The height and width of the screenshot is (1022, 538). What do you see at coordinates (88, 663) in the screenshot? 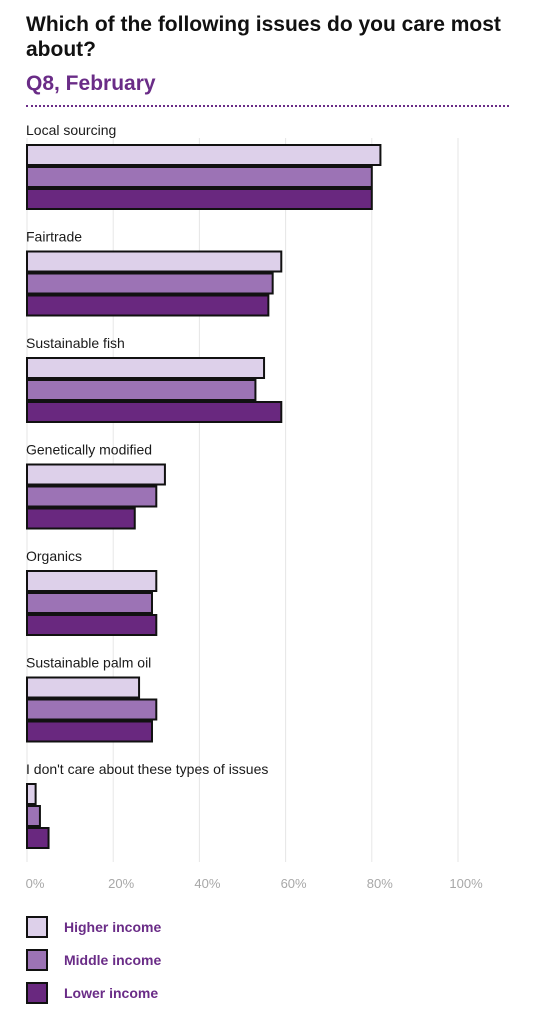
I see `category-label: Sustainable palm oil` at bounding box center [88, 663].